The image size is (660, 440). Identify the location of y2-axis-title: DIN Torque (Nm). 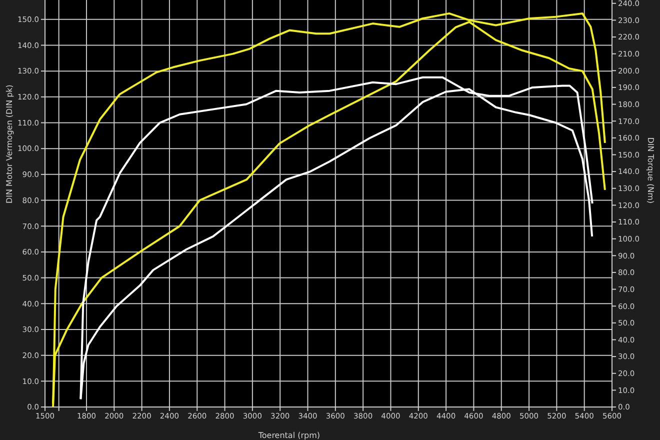
(651, 170).